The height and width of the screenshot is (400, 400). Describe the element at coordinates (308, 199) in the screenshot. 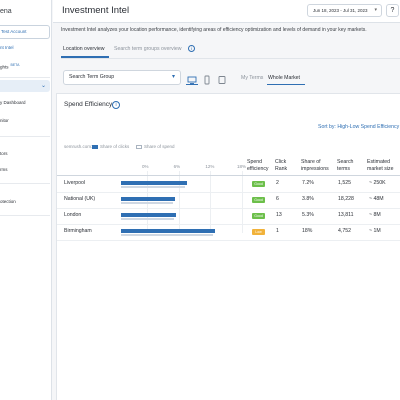

I see `impressions-value: 3.8%` at that location.